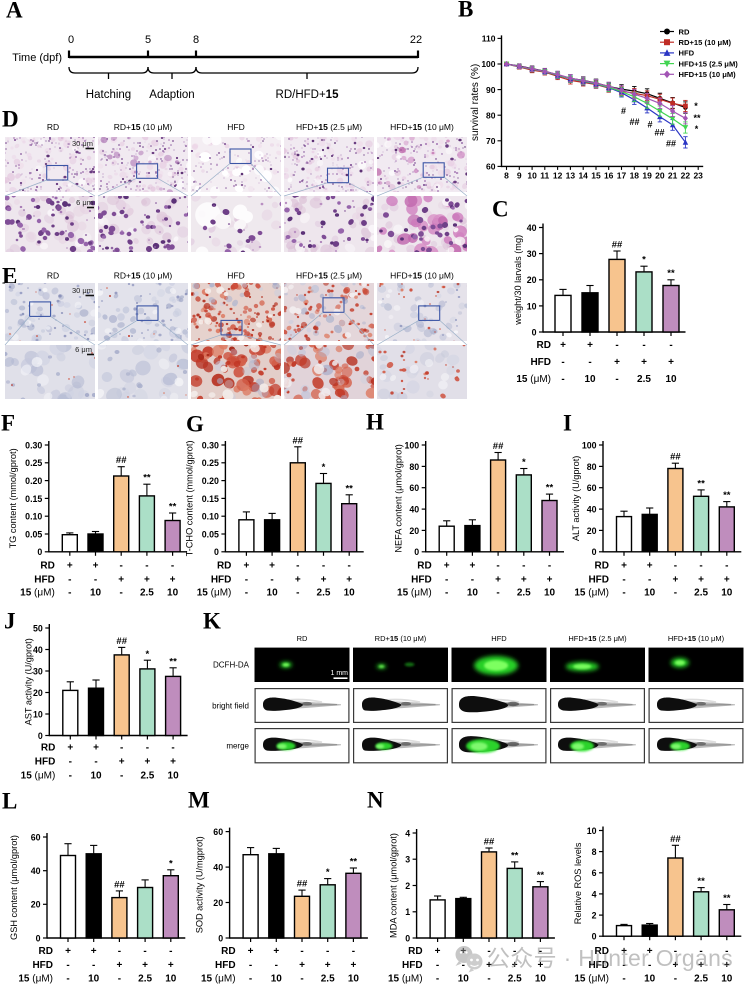 This screenshot has height=988, width=750. I want to click on svg-text: RD/HFD+15, so click(308, 95).